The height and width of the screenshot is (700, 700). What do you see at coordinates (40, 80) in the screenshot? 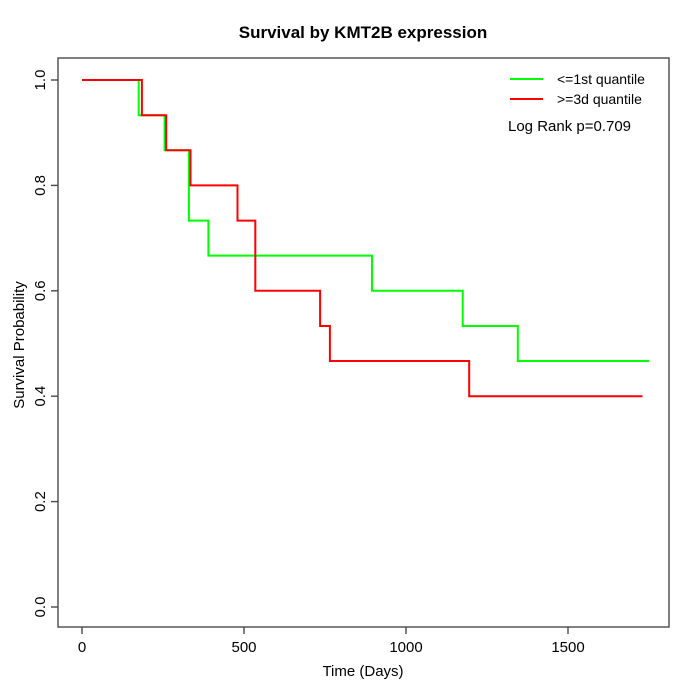
I see `y-tick-label-1.0: 1.0` at bounding box center [40, 80].